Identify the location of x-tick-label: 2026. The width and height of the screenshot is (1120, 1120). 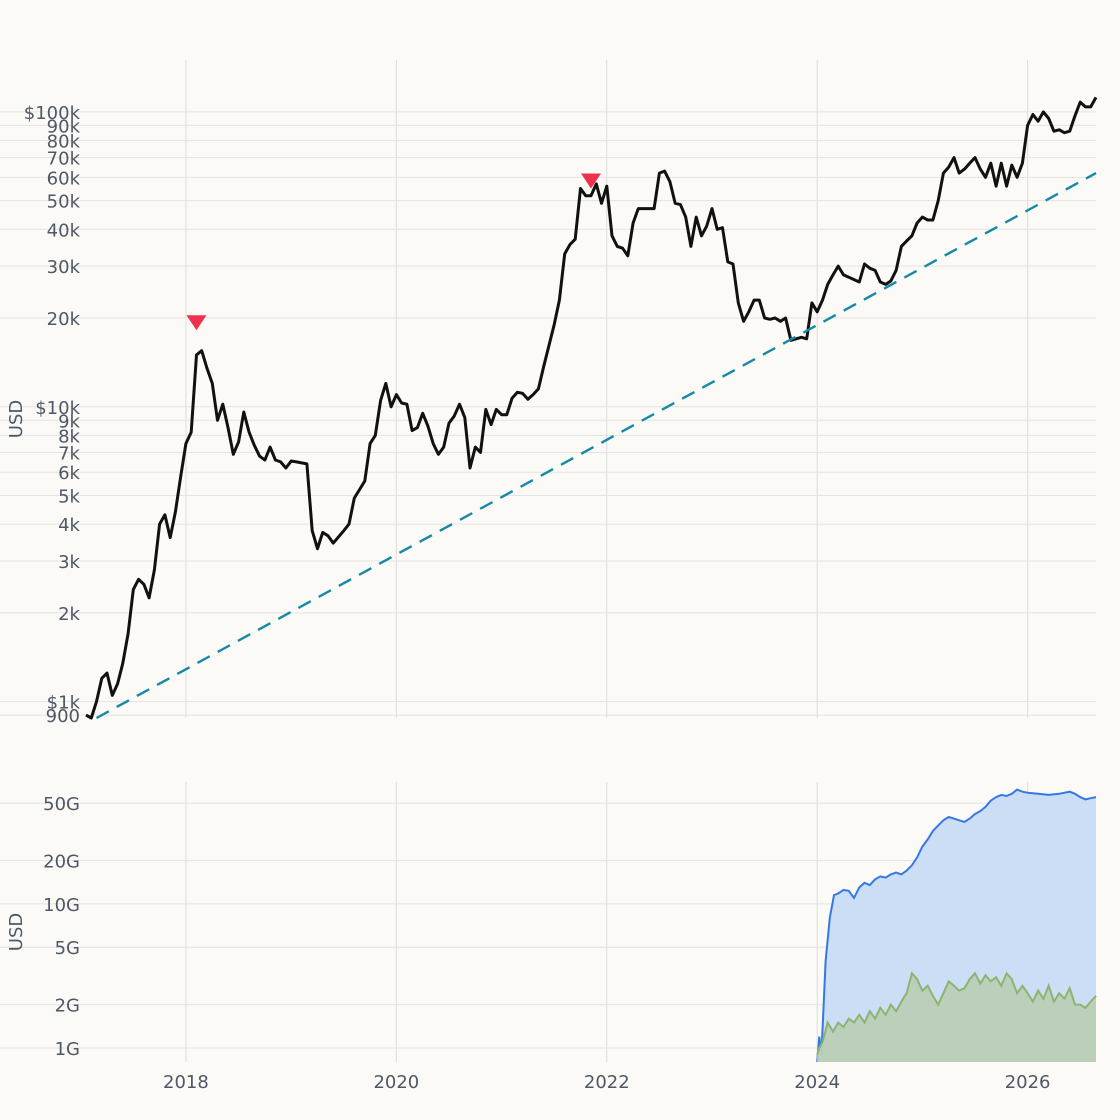
(1028, 1082).